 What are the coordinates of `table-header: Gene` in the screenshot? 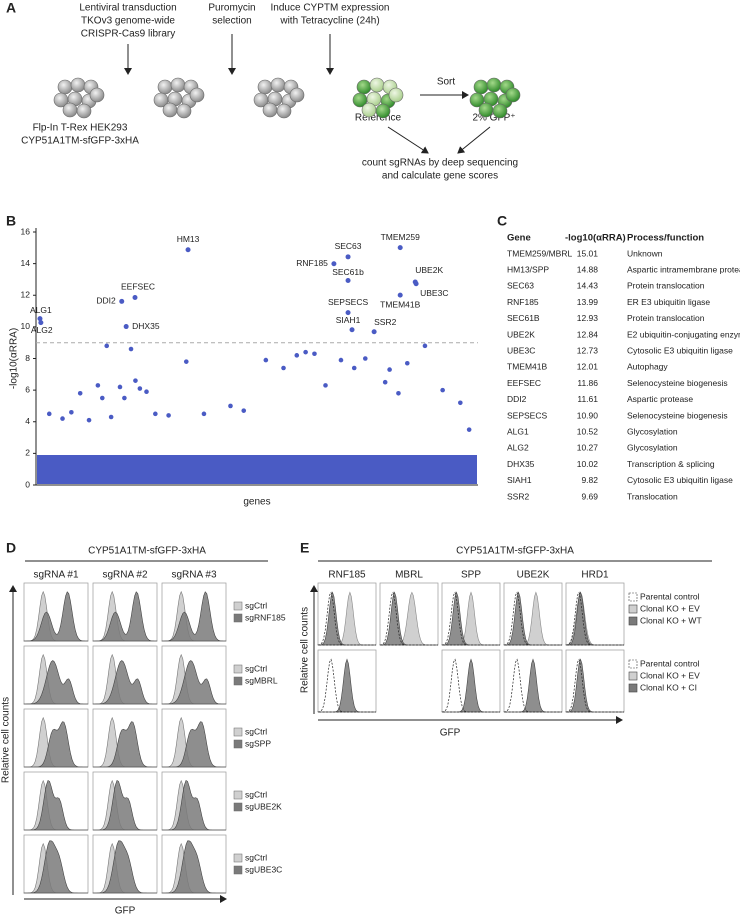 It's located at (519, 238).